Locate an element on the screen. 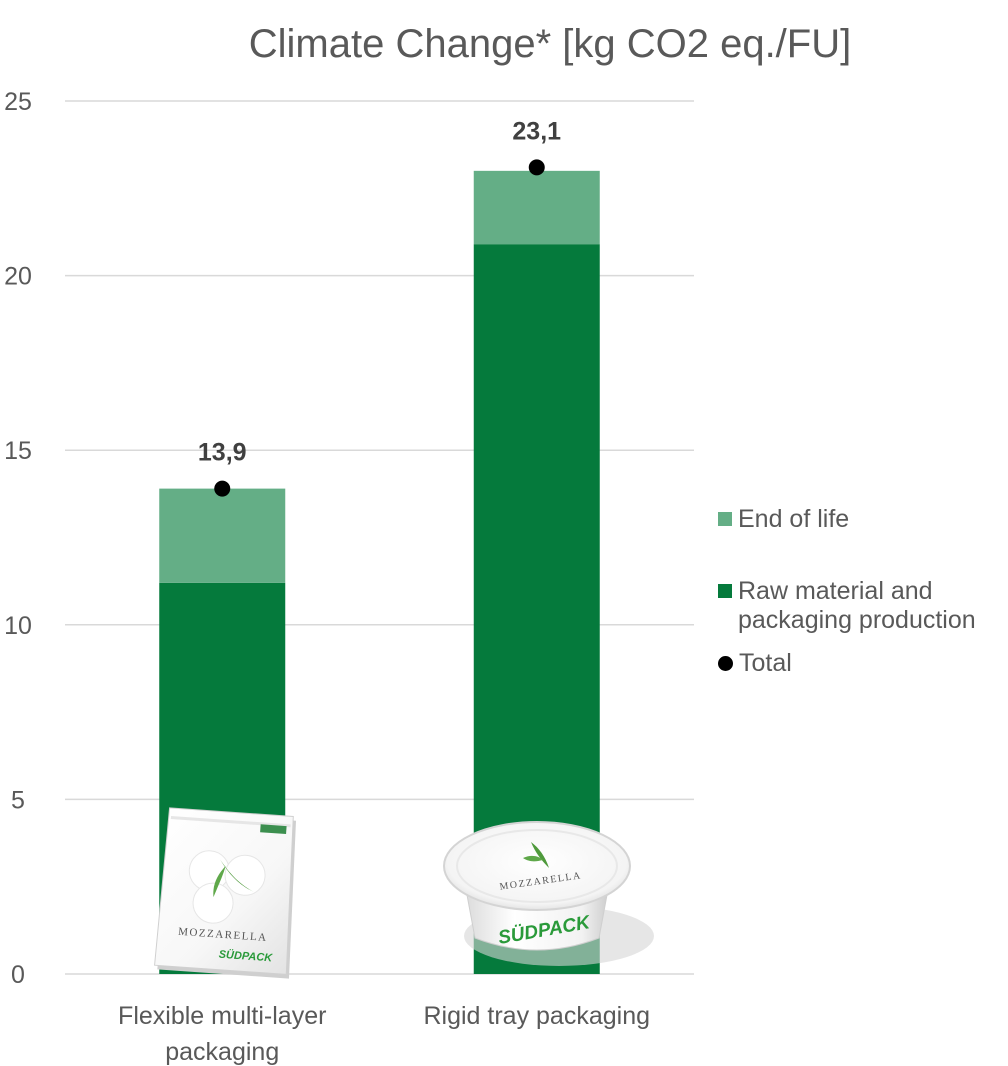  x-tick-label: Rigid tray packaging is located at coordinates (536, 1016).